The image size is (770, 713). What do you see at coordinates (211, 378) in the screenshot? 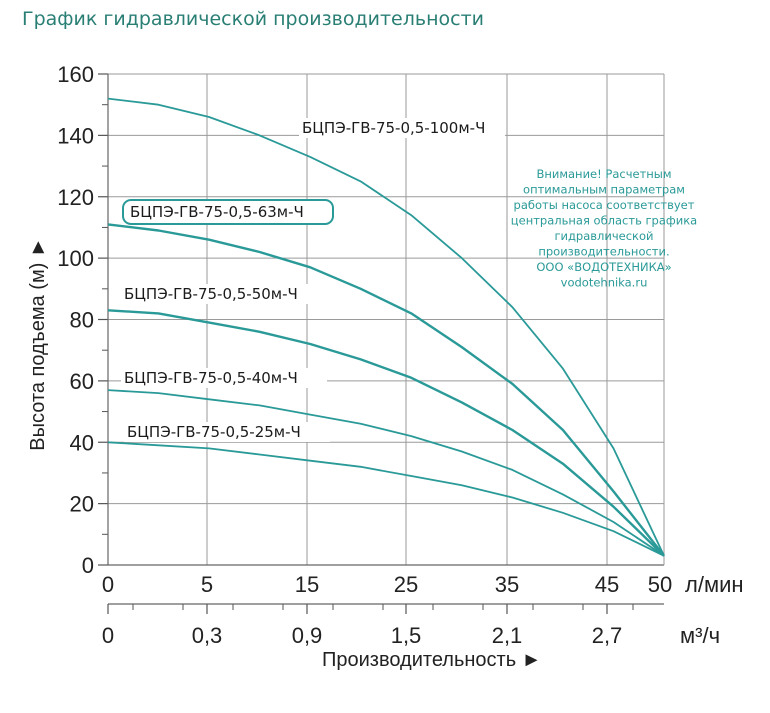
I see `series-label: БЦПЭ-ГВ-75-0,5-40м-Ч` at bounding box center [211, 378].